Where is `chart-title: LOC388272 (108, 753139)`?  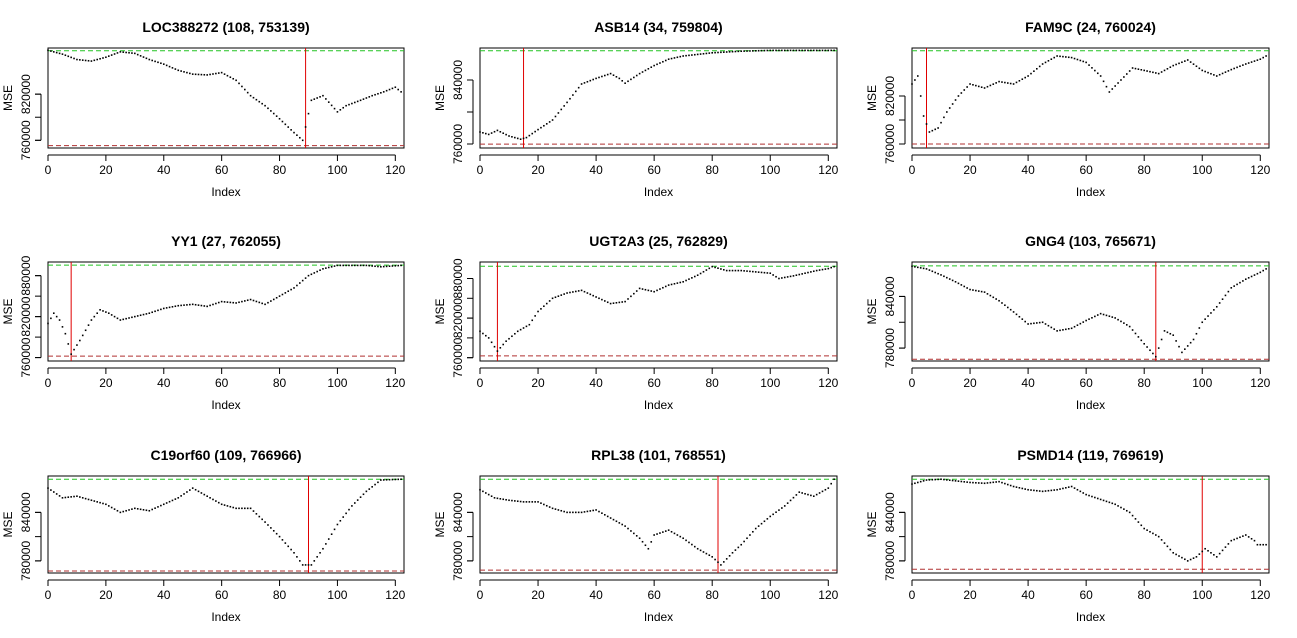
chart-title: LOC388272 (108, 753139) is located at coordinates (225, 27).